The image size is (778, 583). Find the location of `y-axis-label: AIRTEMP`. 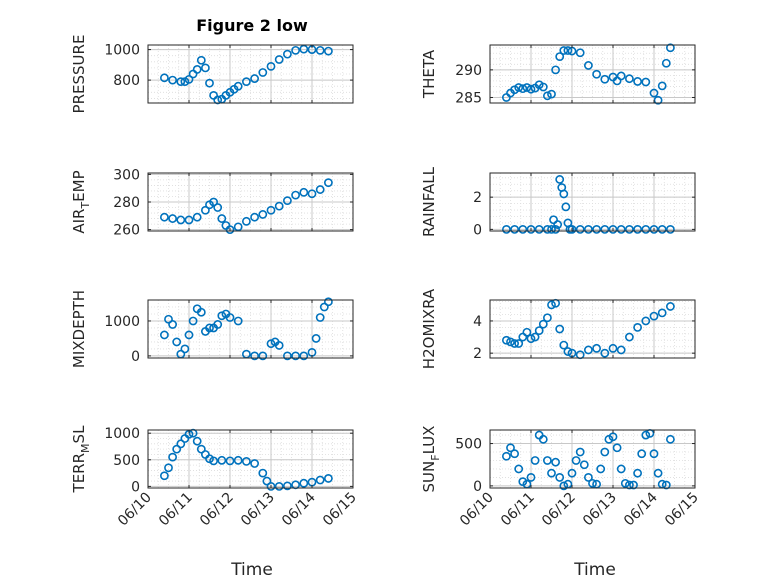

y-axis-label: AIRTEMP is located at coordinates (81, 201).